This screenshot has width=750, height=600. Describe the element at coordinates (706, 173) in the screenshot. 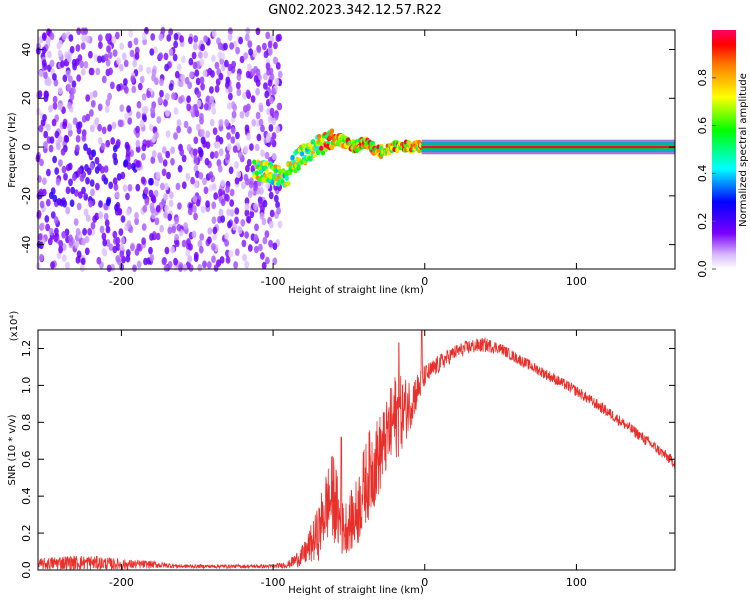

I see `colorbar-ticks: 0.0 0.2 0.4 0.6 0.8` at that location.